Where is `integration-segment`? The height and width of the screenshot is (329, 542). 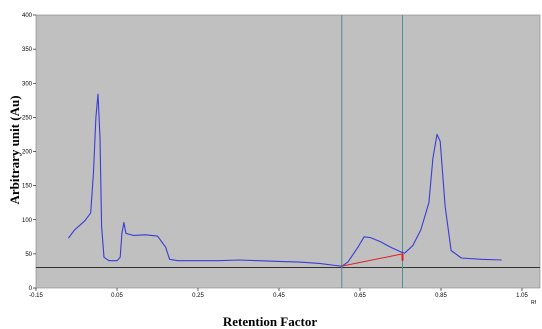
integration-segment is located at coordinates (372, 260).